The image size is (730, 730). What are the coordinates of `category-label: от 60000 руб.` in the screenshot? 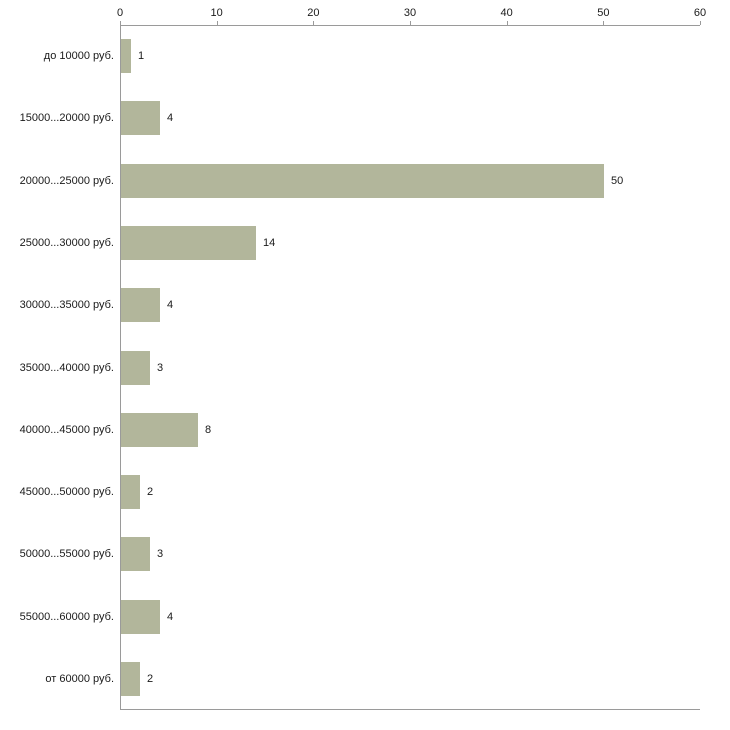 It's located at (79, 679).